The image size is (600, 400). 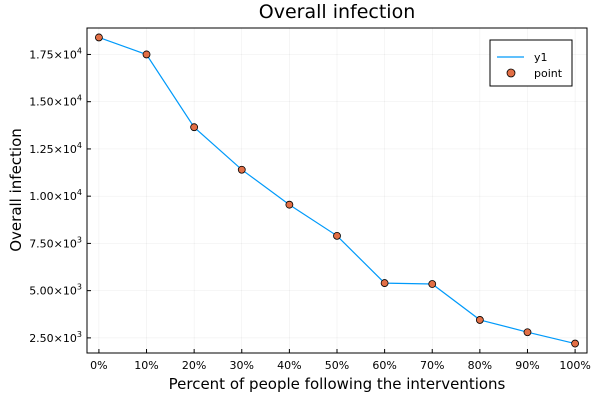 I want to click on legend-label-point: point, so click(x=548, y=73).